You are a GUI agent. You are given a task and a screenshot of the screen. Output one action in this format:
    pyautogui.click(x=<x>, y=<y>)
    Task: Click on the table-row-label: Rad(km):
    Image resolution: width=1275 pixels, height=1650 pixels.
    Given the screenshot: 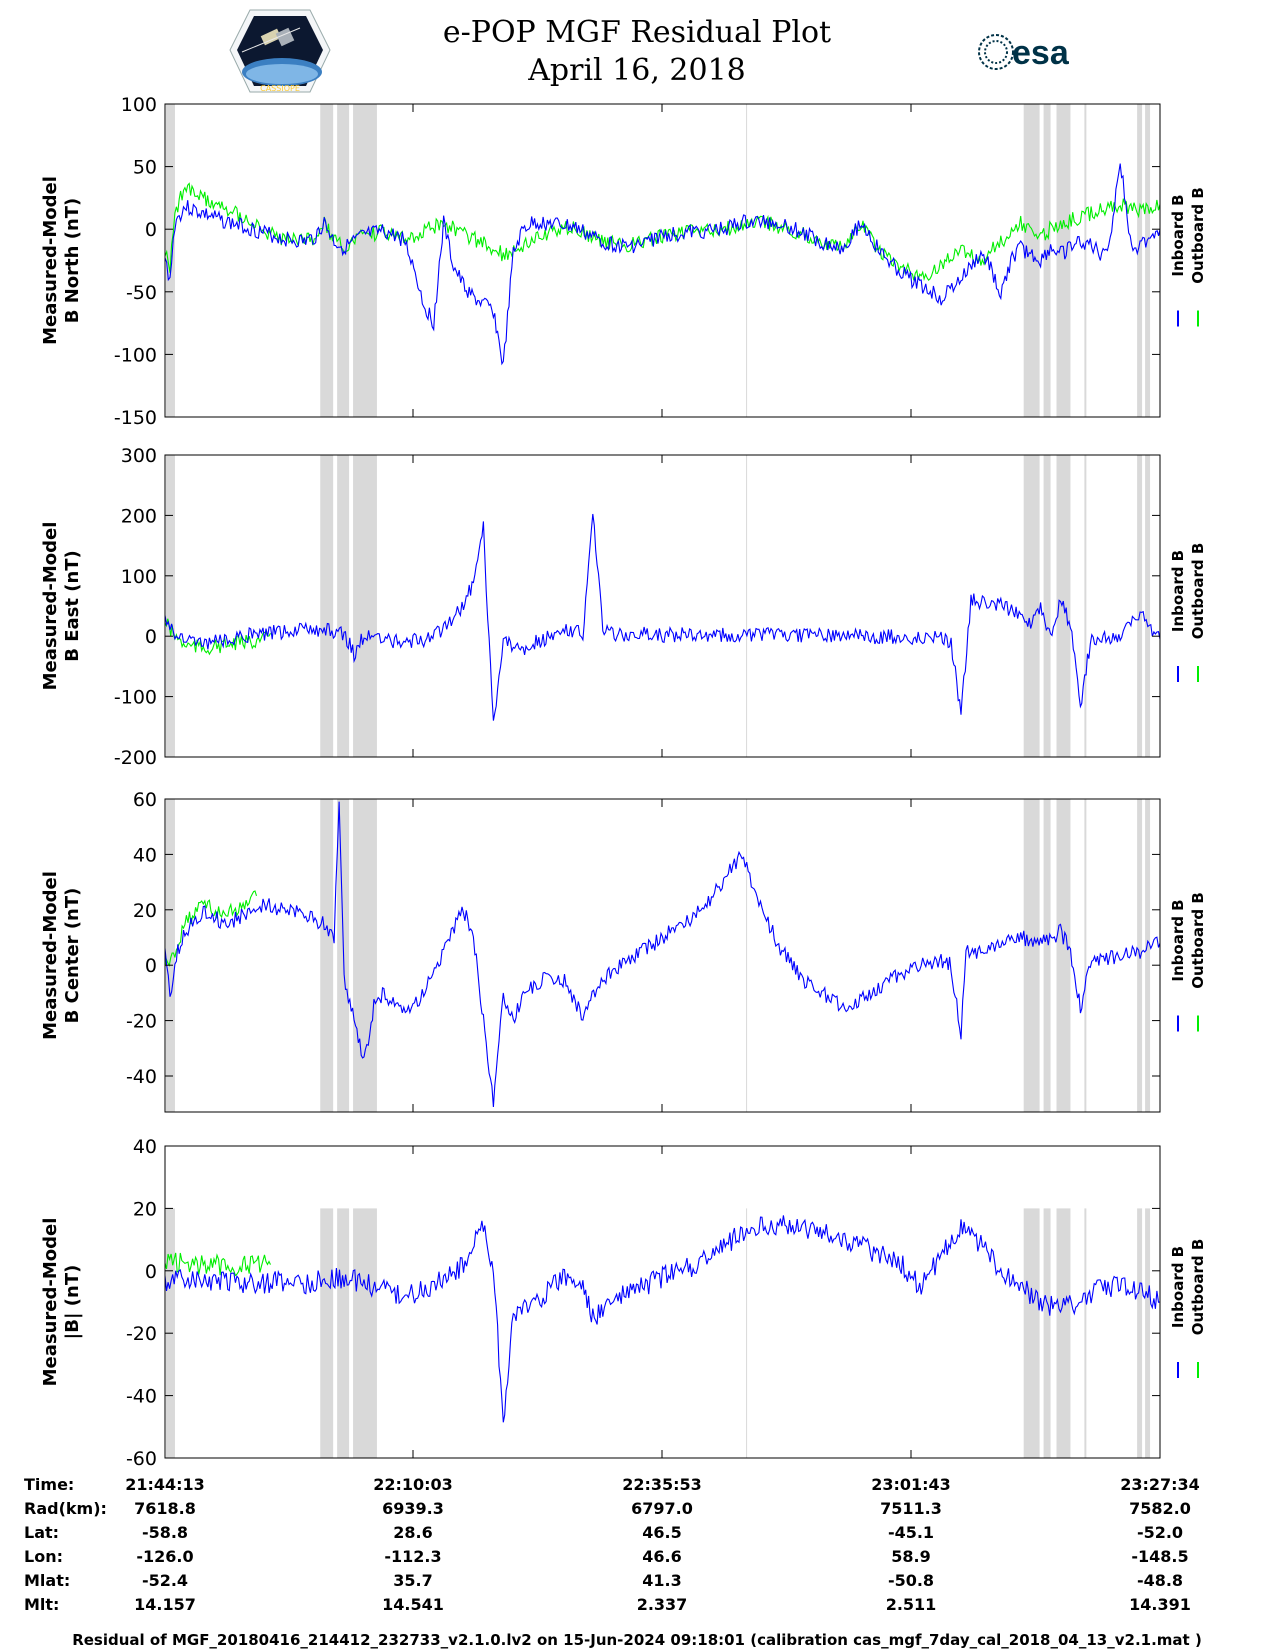 What is the action you would take?
    pyautogui.click(x=65, y=1508)
    